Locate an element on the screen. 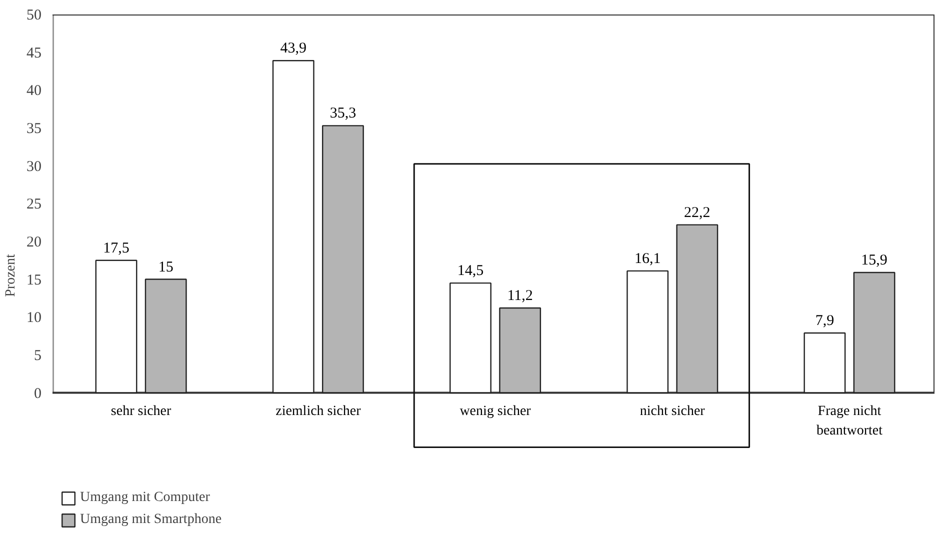 Image resolution: width=936 pixels, height=538 pixels. data-label: 43,9 is located at coordinates (293, 48).